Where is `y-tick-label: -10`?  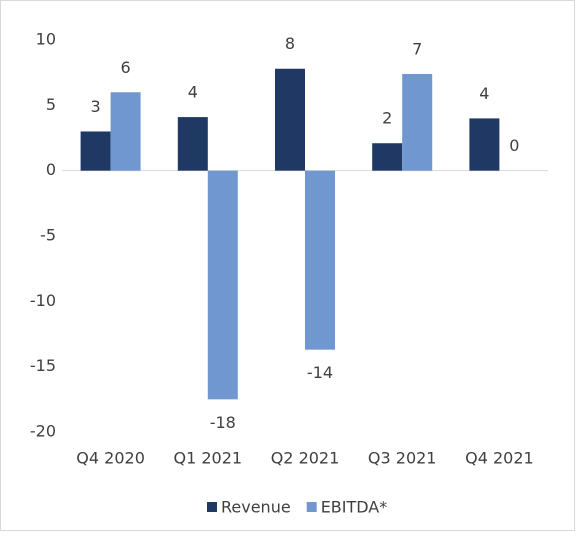 y-tick-label: -10 is located at coordinates (43, 300).